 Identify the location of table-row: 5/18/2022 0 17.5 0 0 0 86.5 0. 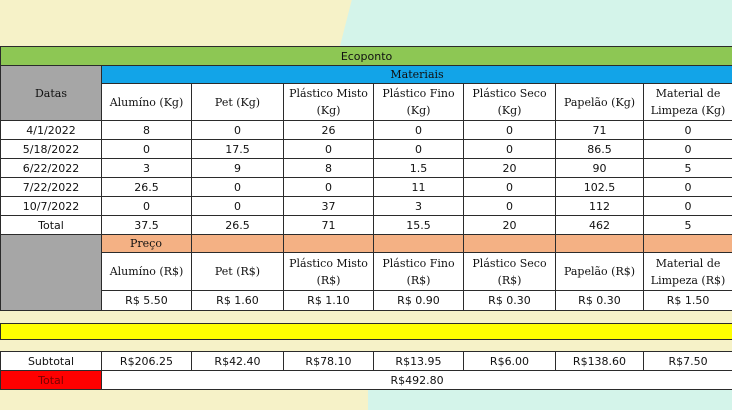
(366, 149).